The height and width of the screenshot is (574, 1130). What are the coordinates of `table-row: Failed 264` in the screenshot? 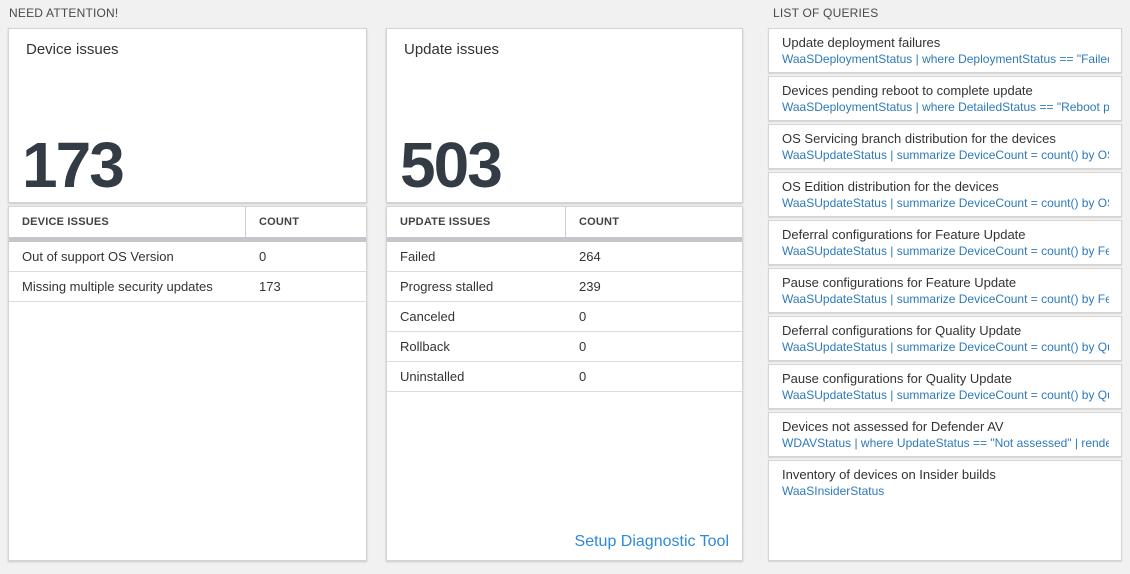 It's located at (564, 257).